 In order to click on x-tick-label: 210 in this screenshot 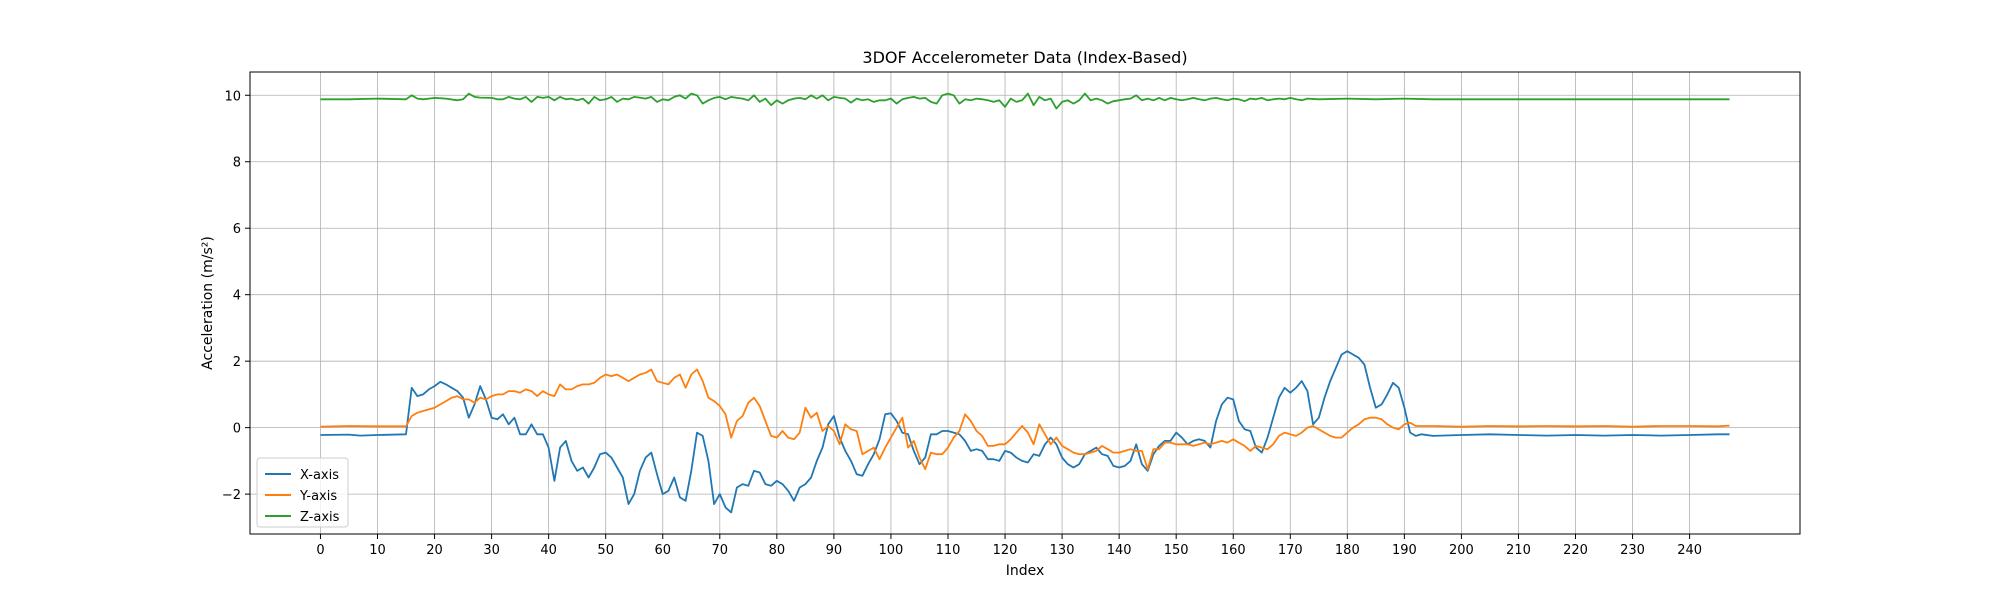, I will do `click(1518, 550)`.